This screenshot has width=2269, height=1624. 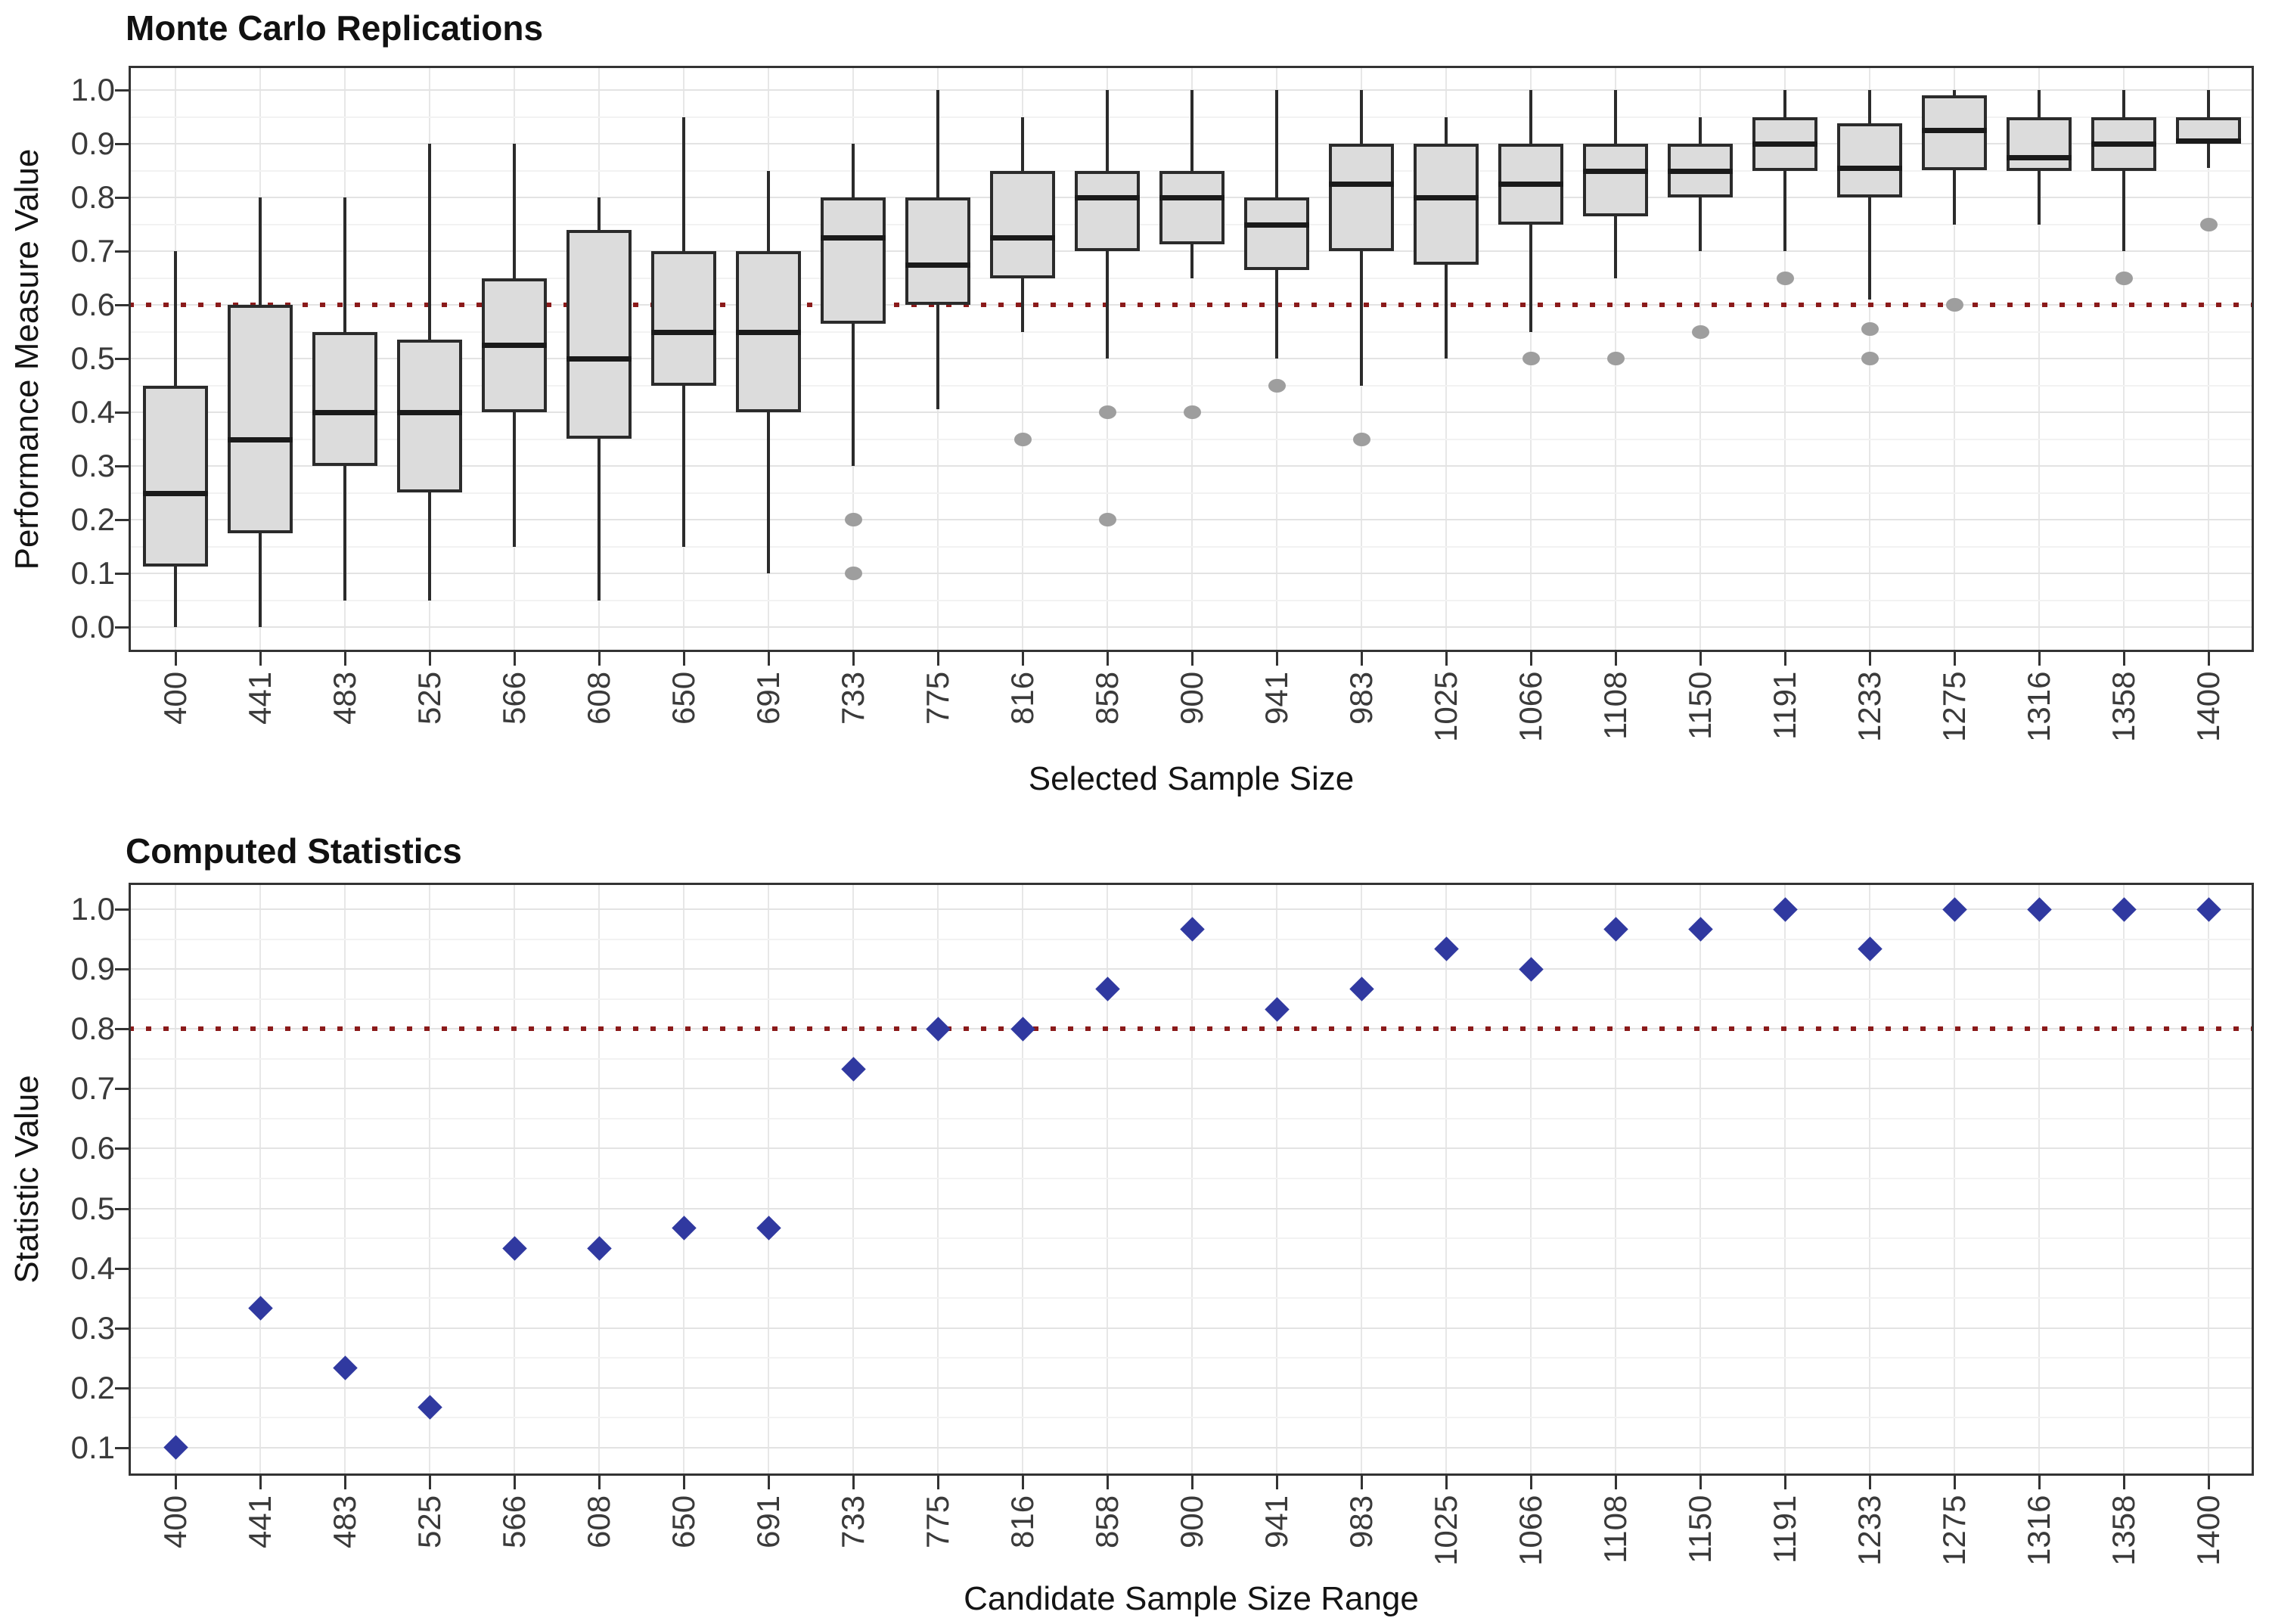 I want to click on x-axis-tick-label: 1191, so click(x=1784, y=706).